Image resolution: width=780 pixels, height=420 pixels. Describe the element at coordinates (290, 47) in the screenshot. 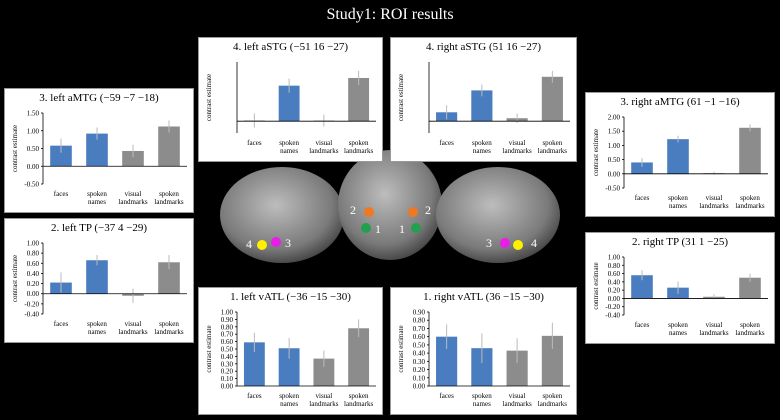

I see `chart-title: 4. left aSTG (−51 16 −27)` at that location.